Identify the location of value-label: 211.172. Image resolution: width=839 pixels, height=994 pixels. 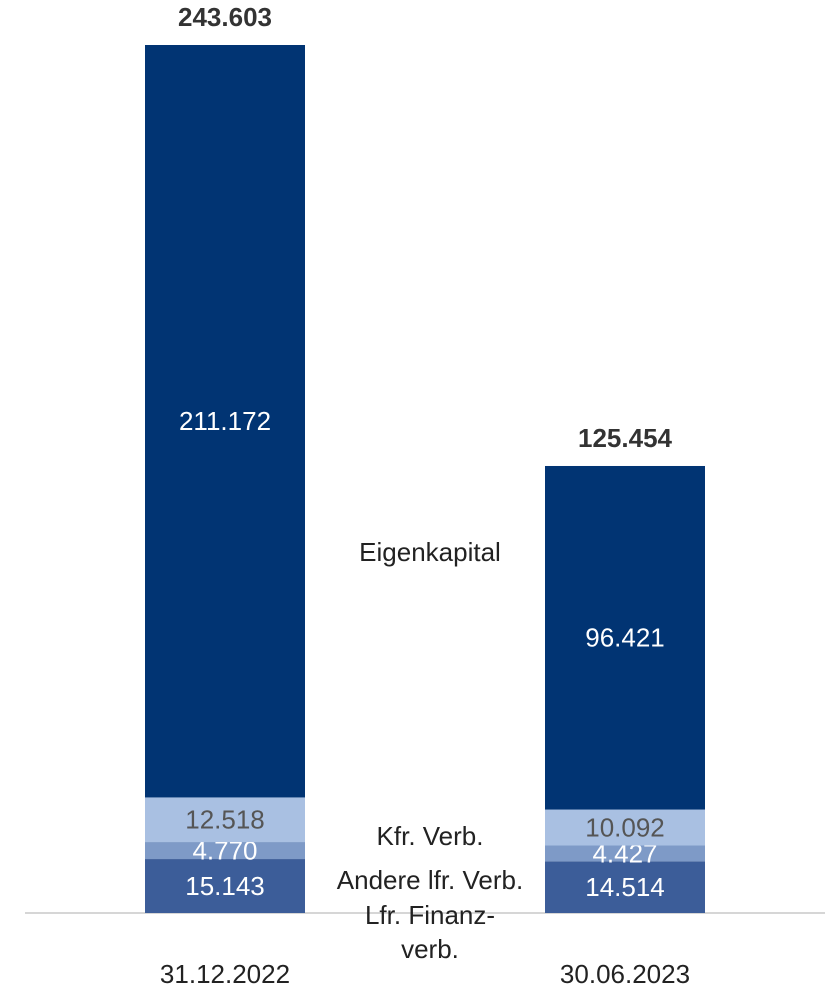
(225, 421).